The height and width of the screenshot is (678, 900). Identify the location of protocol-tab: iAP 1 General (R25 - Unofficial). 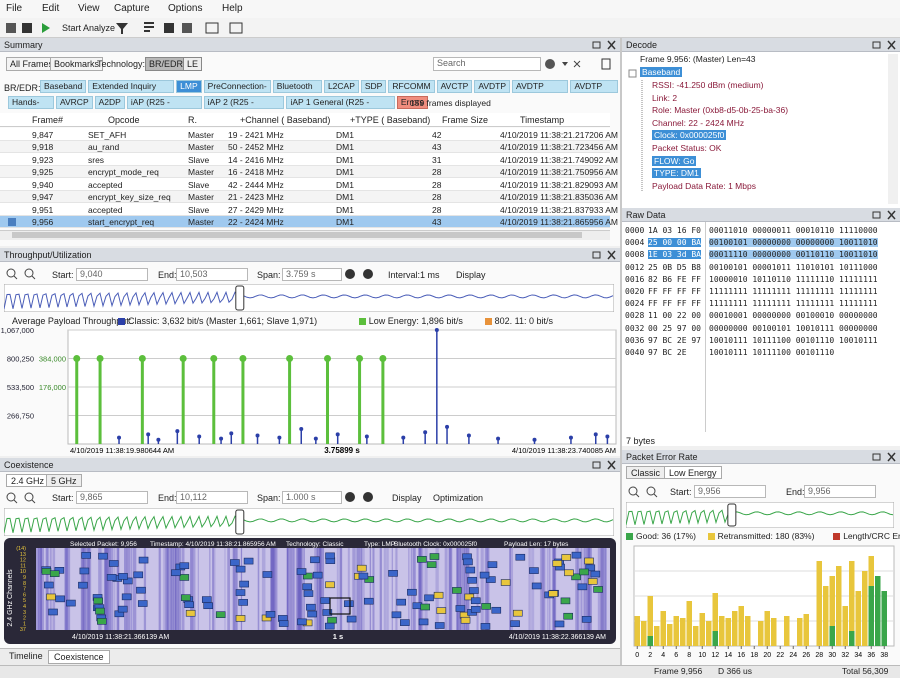
(340, 103).